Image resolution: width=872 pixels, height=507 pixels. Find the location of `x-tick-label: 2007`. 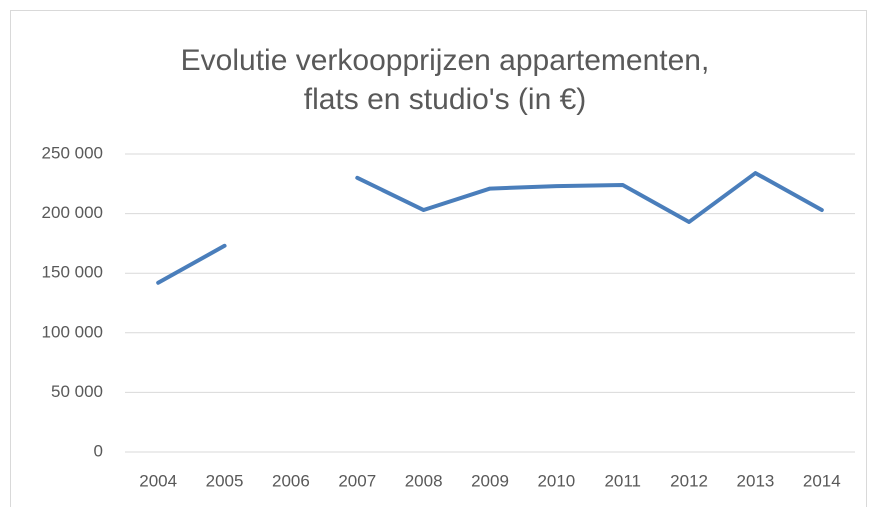

x-tick-label: 2007 is located at coordinates (357, 480).